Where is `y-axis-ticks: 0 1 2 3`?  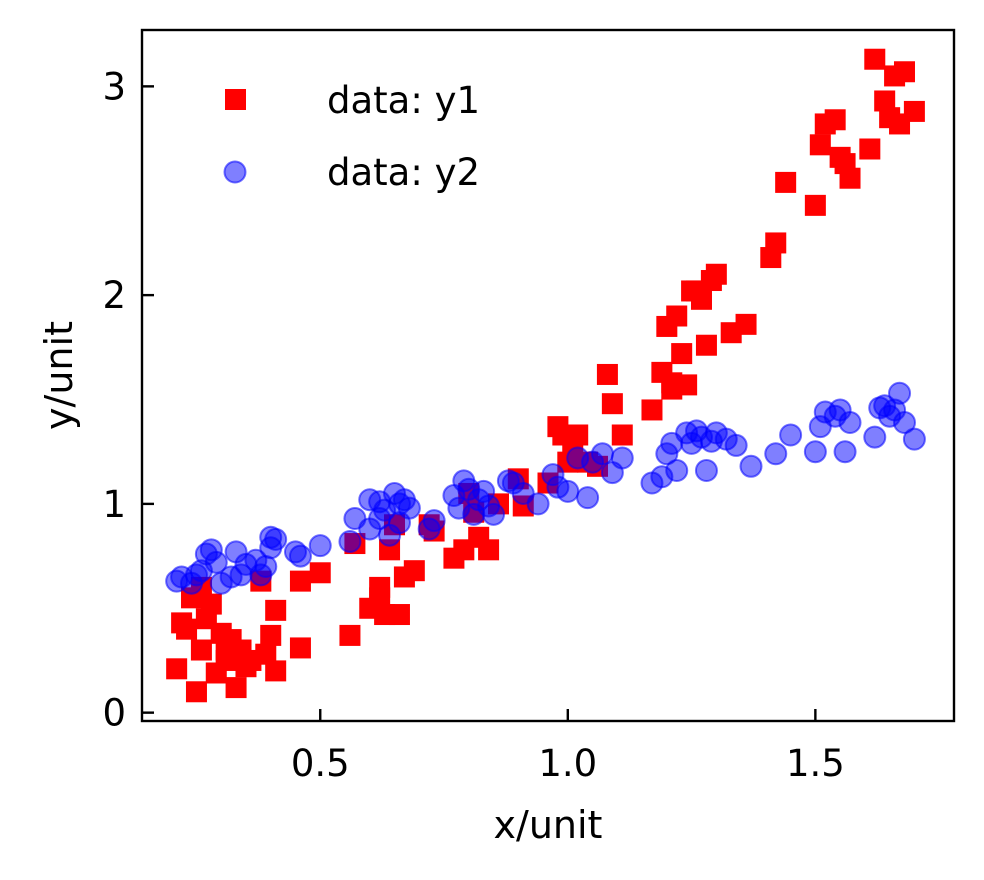
y-axis-ticks: 0 1 2 3 is located at coordinates (128, 400).